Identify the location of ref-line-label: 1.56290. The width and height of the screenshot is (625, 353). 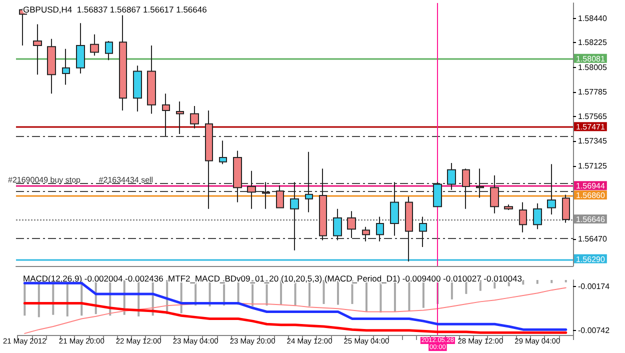
(591, 259).